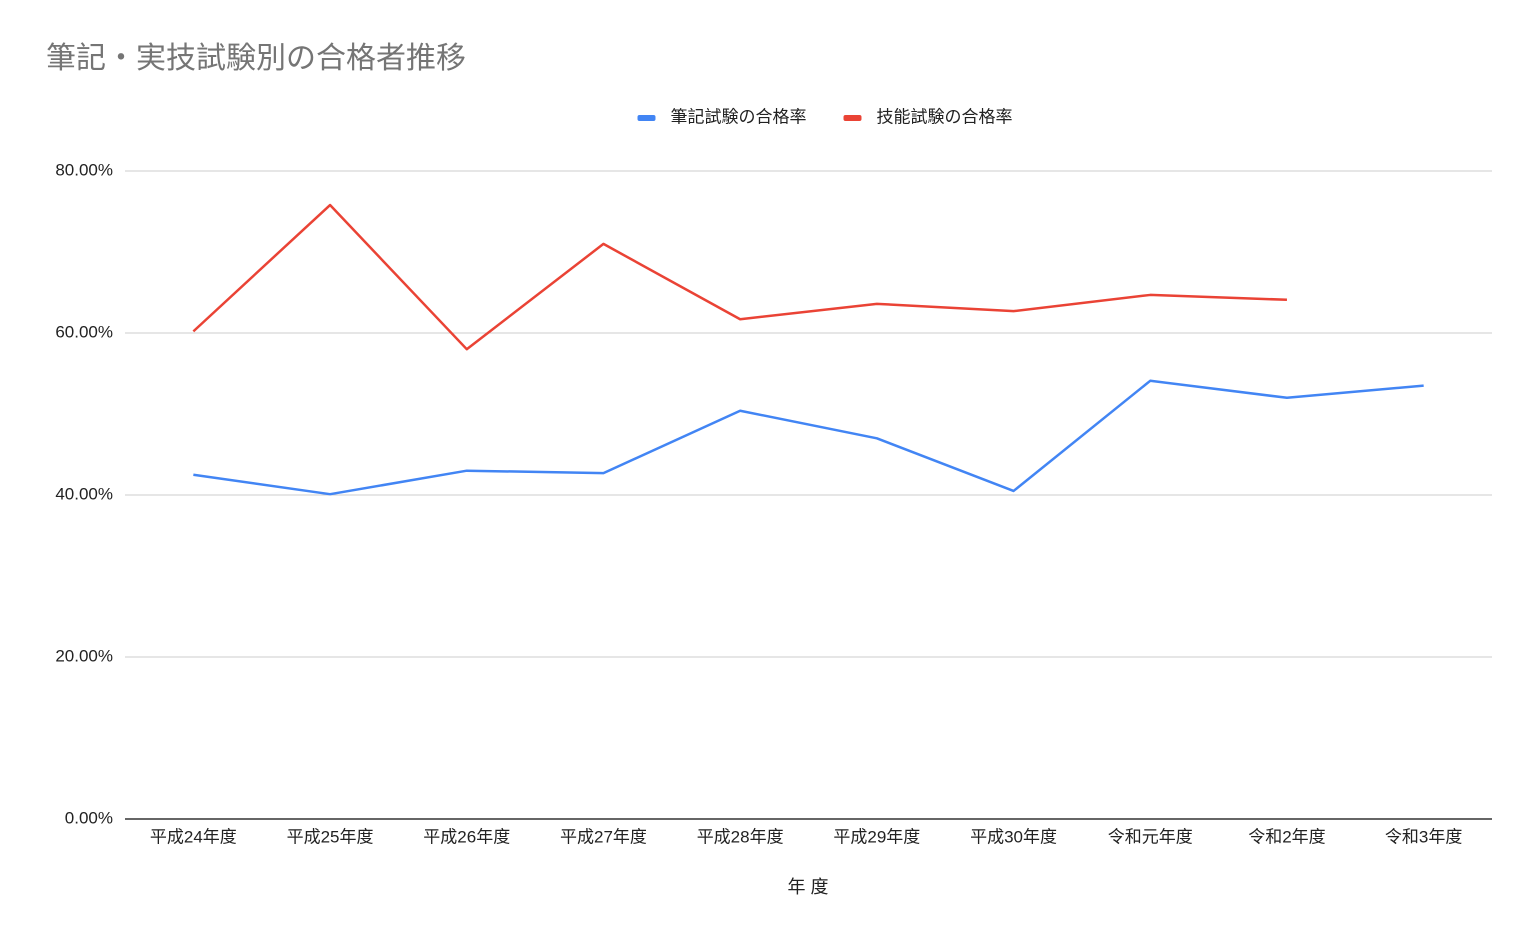 This screenshot has height=943, width=1536. Describe the element at coordinates (1013, 836) in the screenshot. I see `x-tick-label: 平成30年度` at that location.